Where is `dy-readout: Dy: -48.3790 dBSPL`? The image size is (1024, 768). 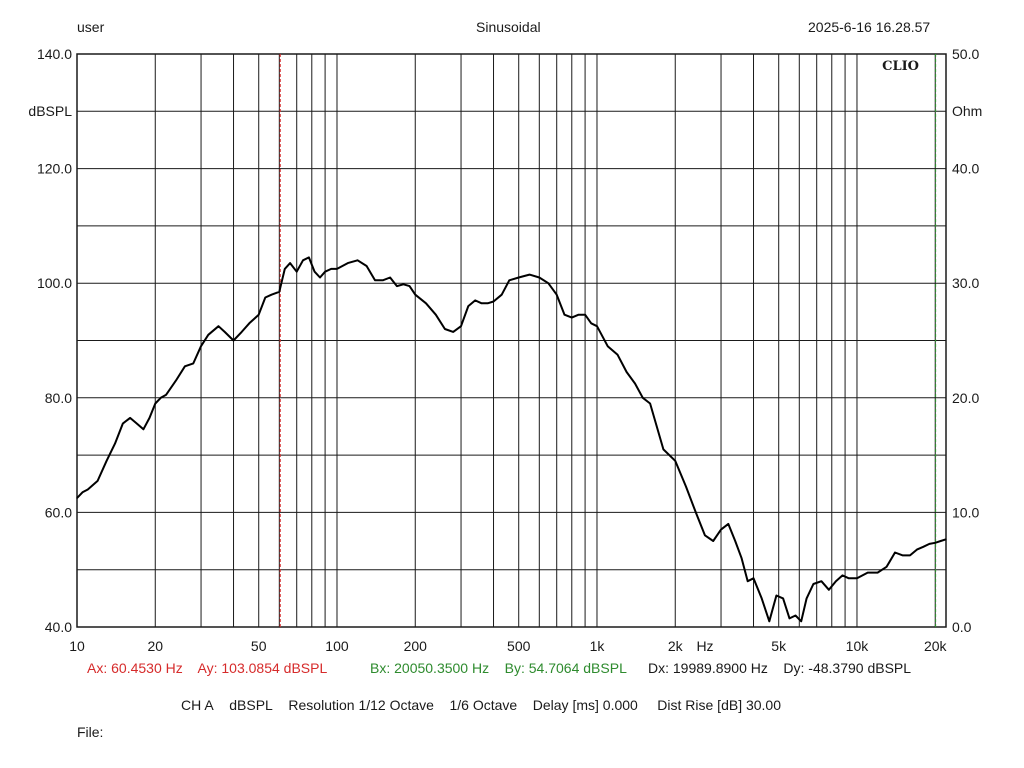 dy-readout: Dy: -48.3790 dBSPL is located at coordinates (847, 668).